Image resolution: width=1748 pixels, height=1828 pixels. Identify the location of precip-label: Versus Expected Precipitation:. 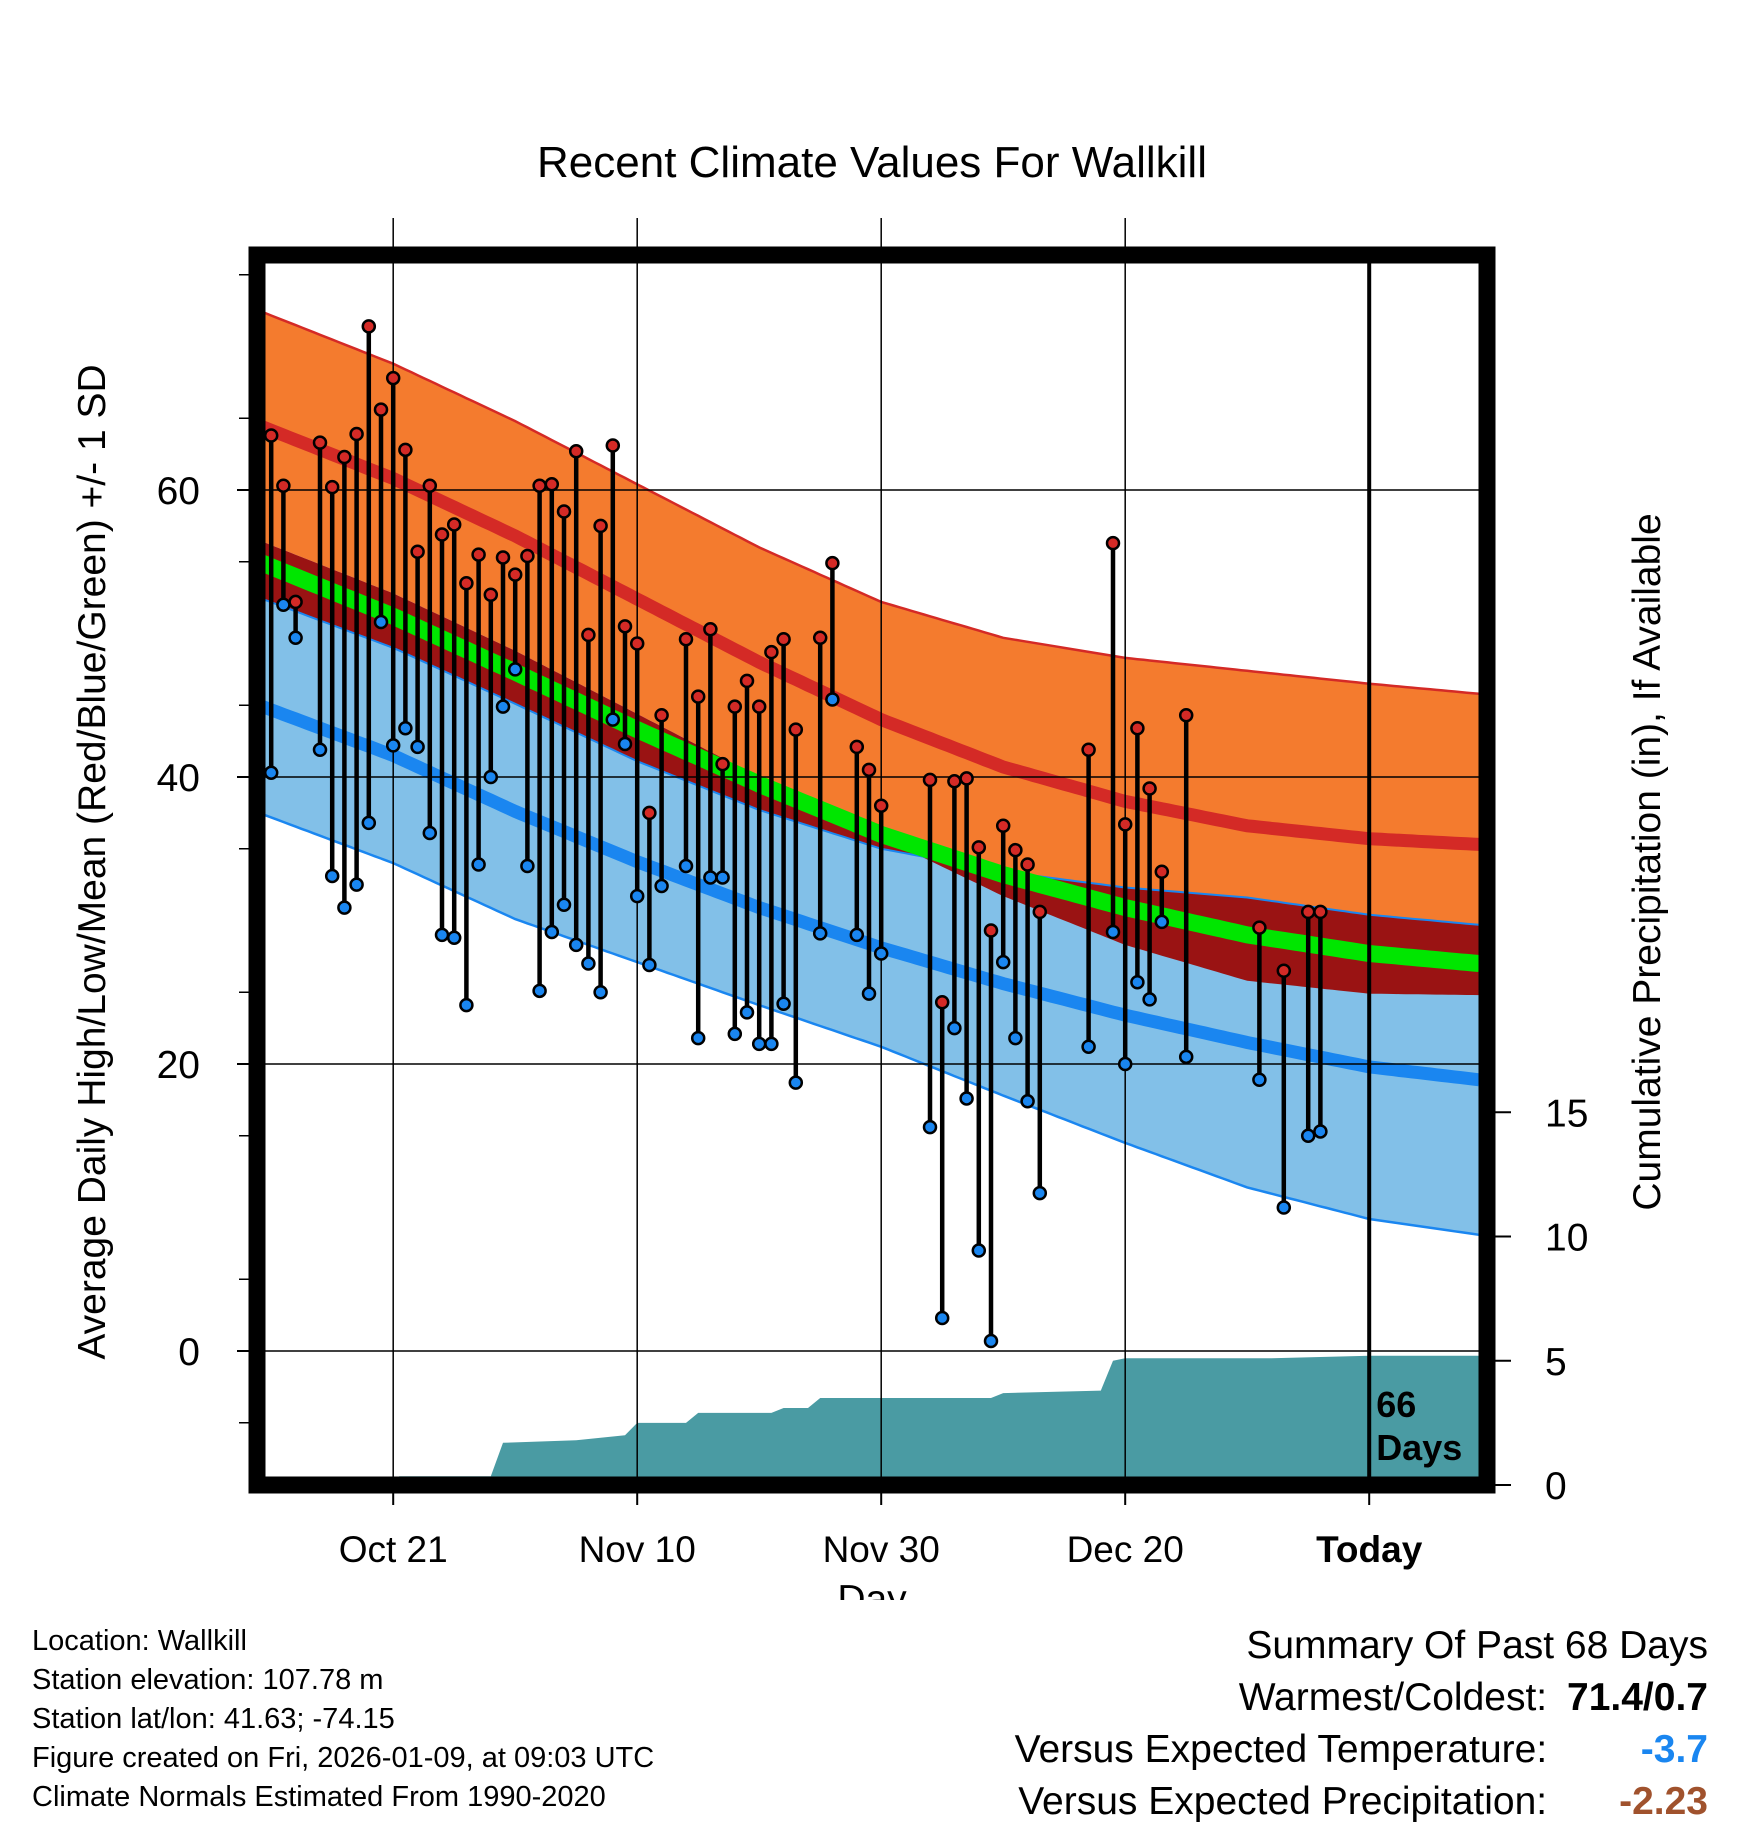
(1283, 1801).